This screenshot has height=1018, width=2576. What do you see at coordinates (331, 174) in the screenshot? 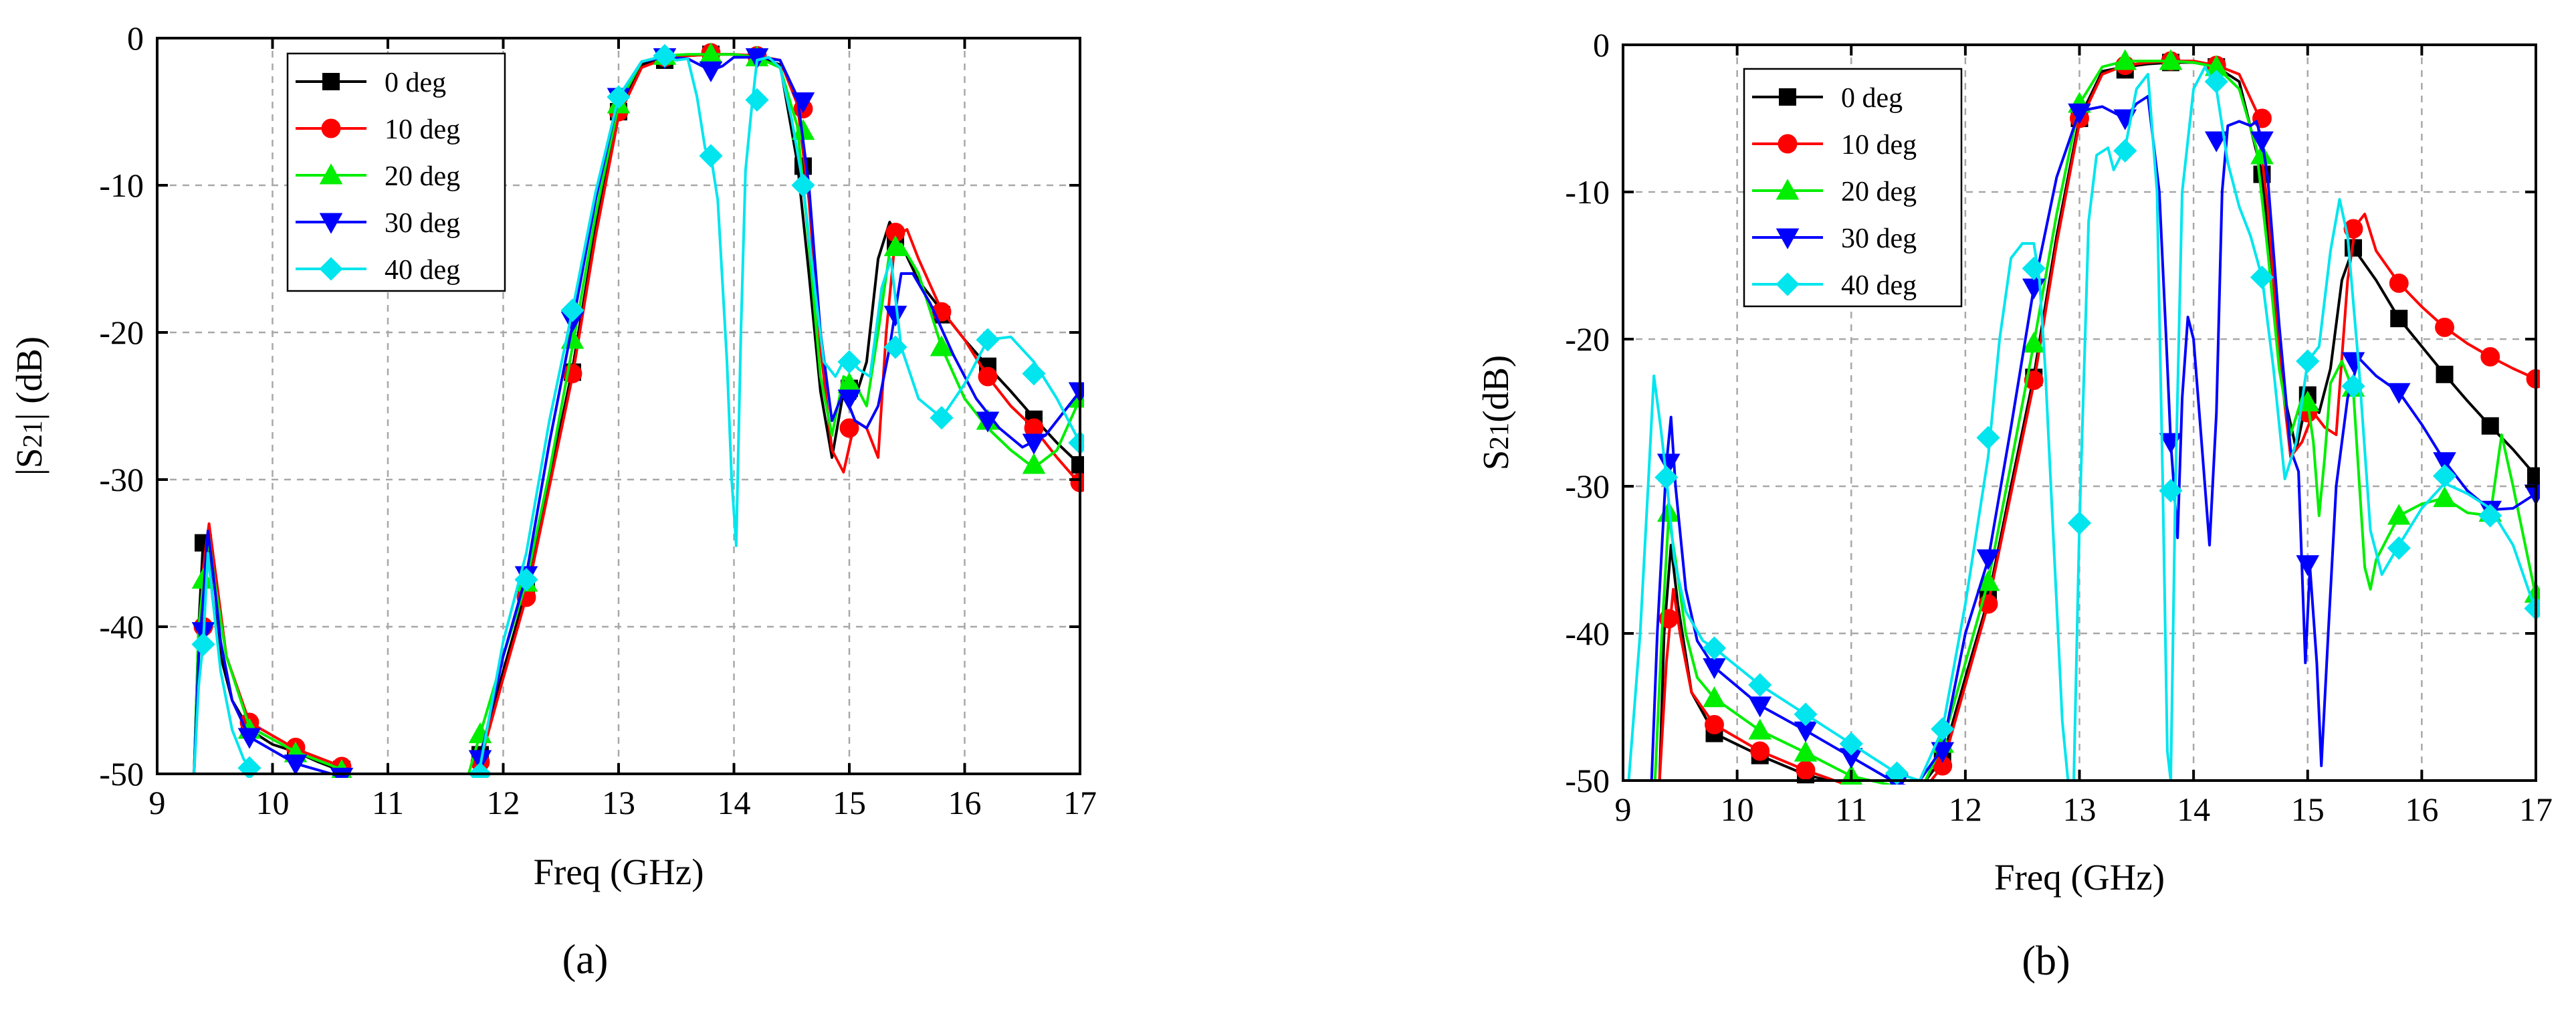
I see `legend-marker-20-deg` at bounding box center [331, 174].